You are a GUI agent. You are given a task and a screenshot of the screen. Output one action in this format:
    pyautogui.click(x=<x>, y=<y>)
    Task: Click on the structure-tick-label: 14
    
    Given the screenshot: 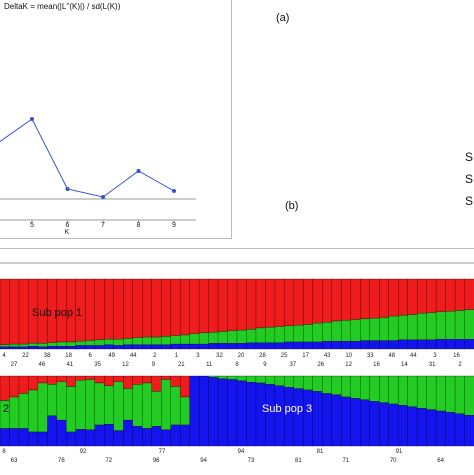 What is the action you would take?
    pyautogui.click(x=404, y=365)
    